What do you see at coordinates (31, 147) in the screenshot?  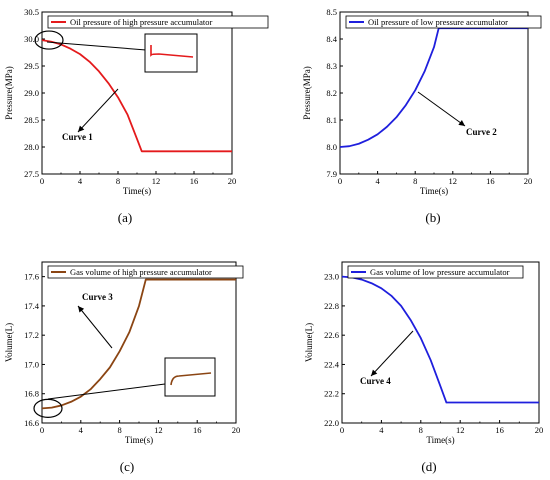 I see `y-tick-label: 28.0` at bounding box center [31, 147].